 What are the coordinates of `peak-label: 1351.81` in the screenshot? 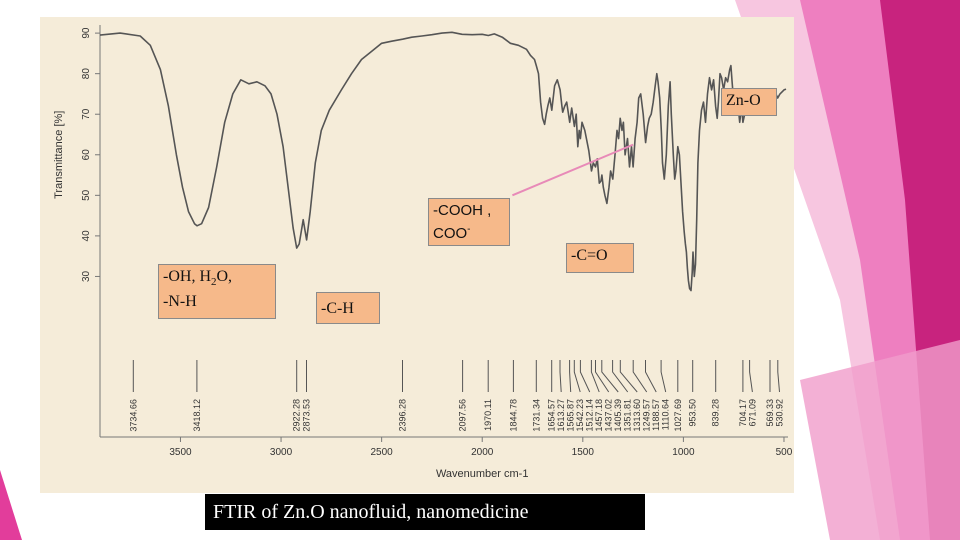 It's located at (628, 415).